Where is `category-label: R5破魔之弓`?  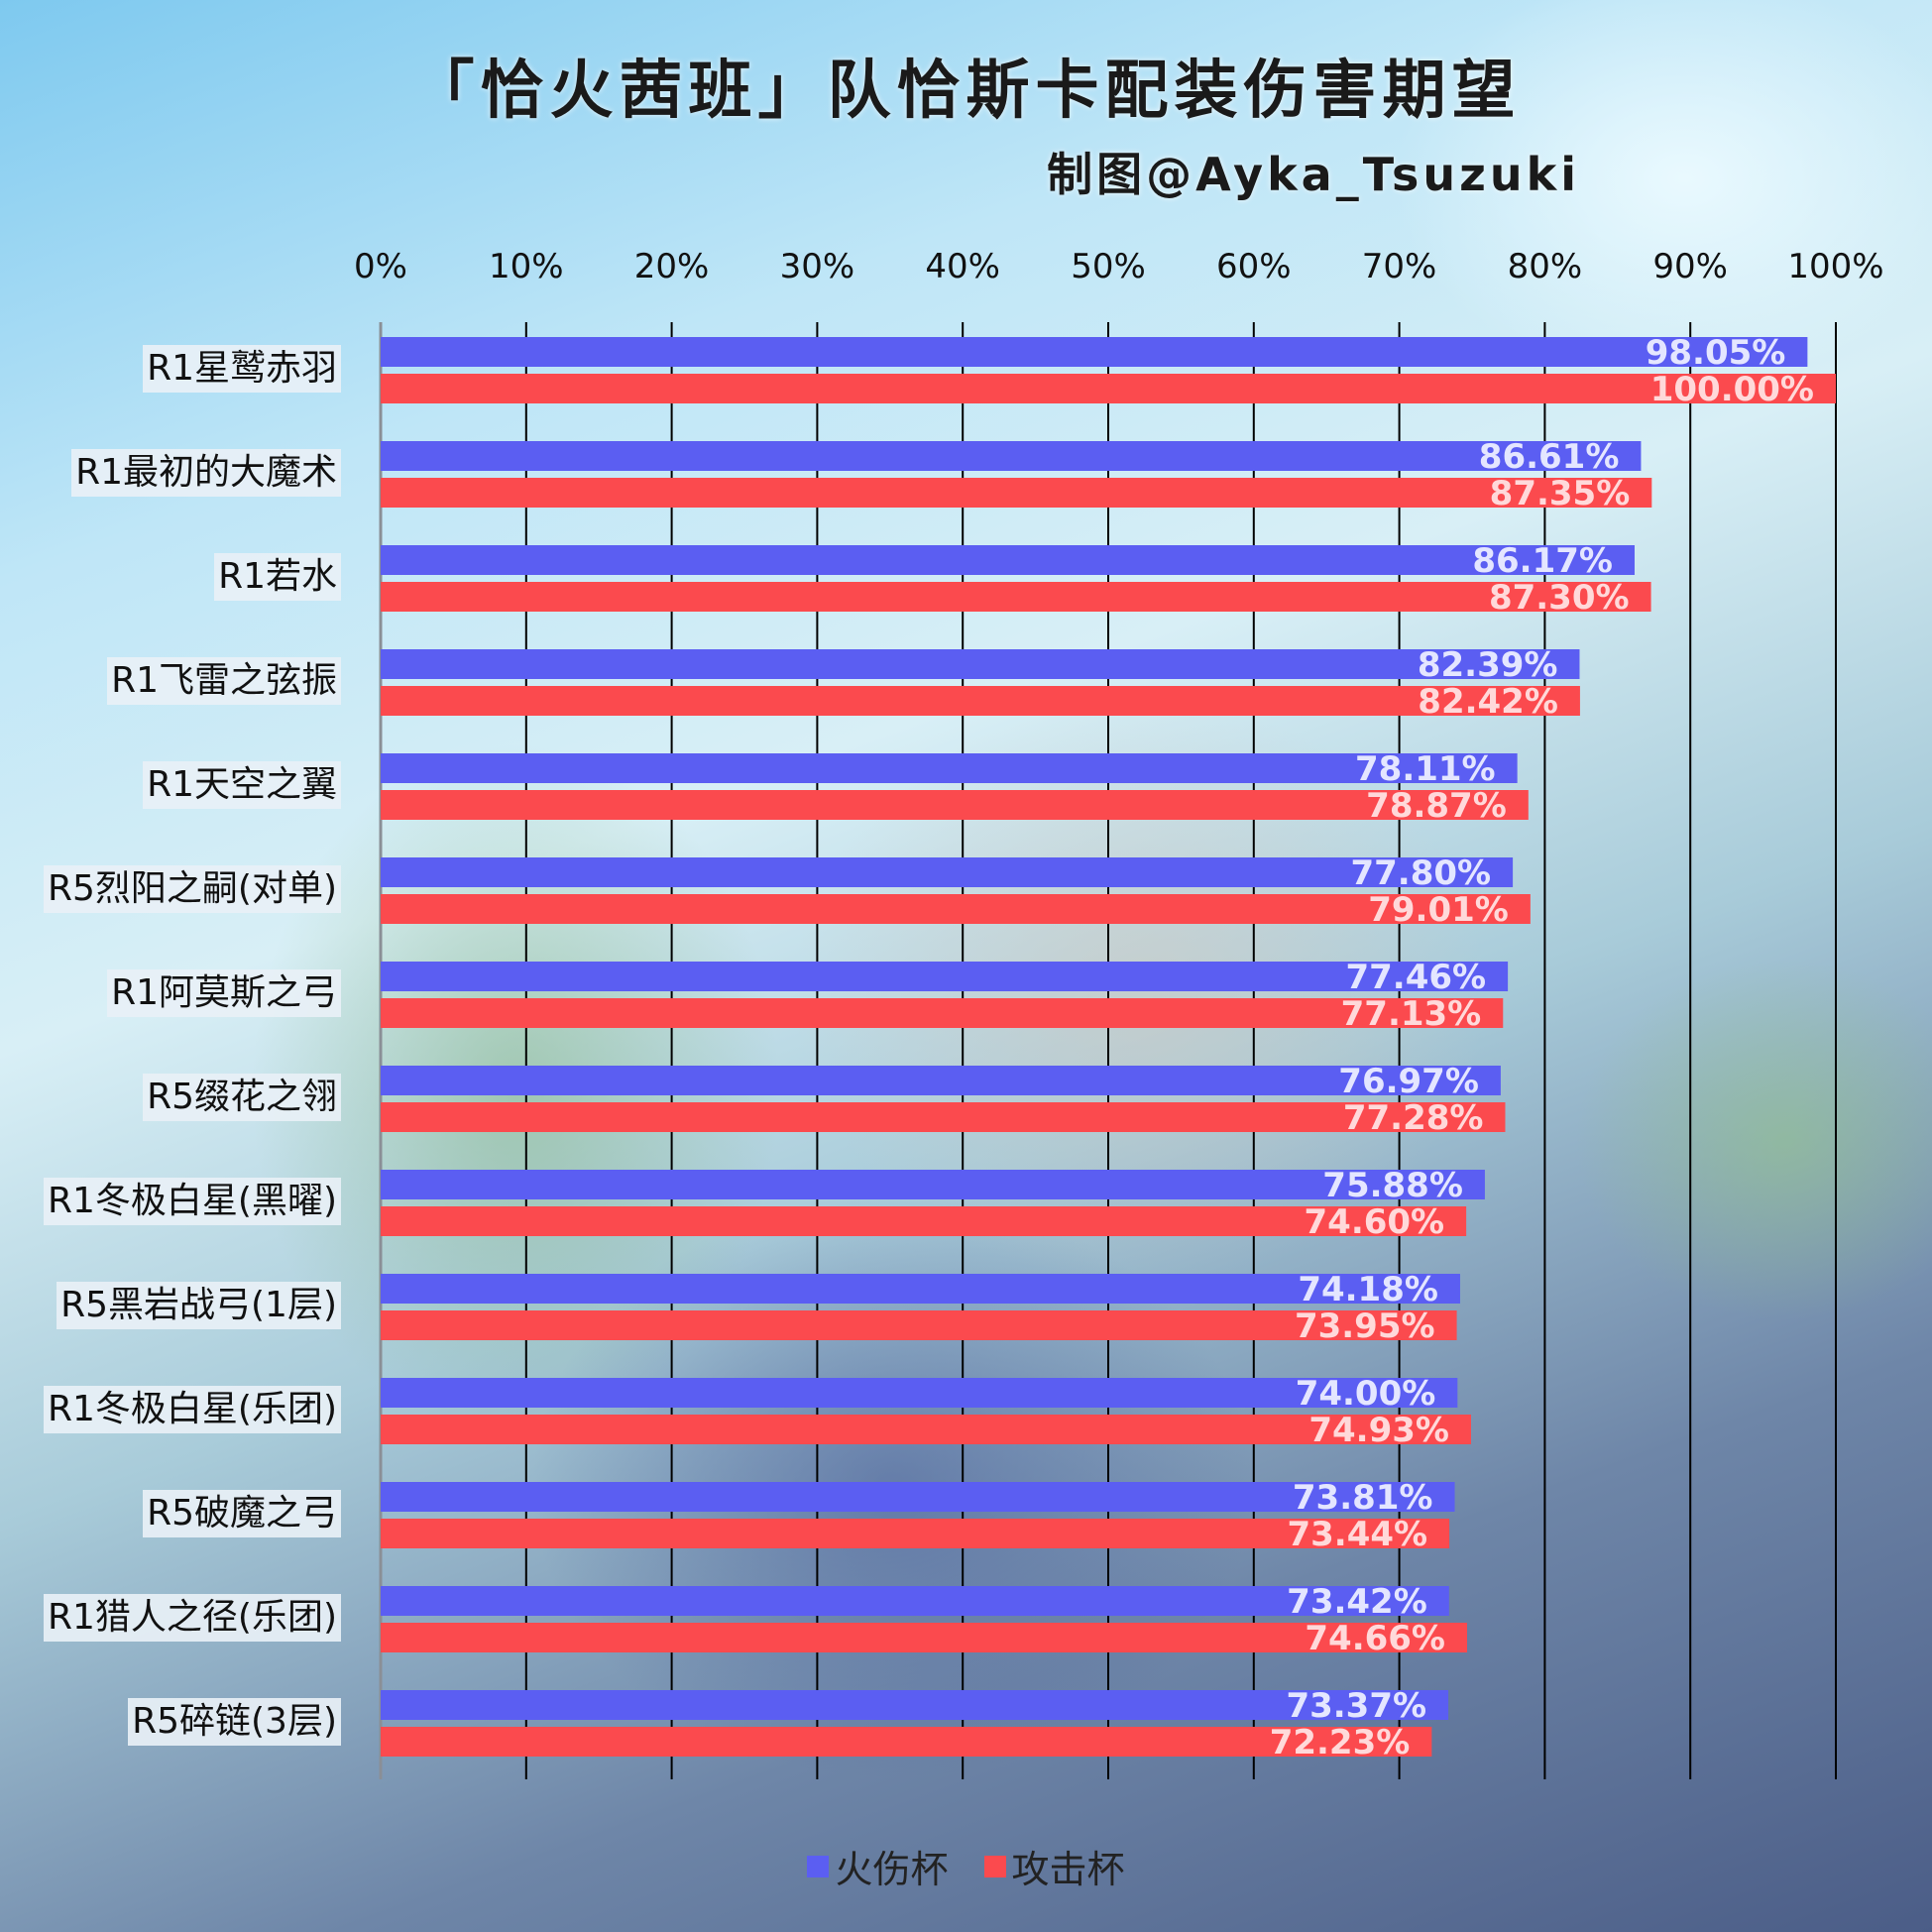
category-label: R5破魔之弓 is located at coordinates (242, 1513).